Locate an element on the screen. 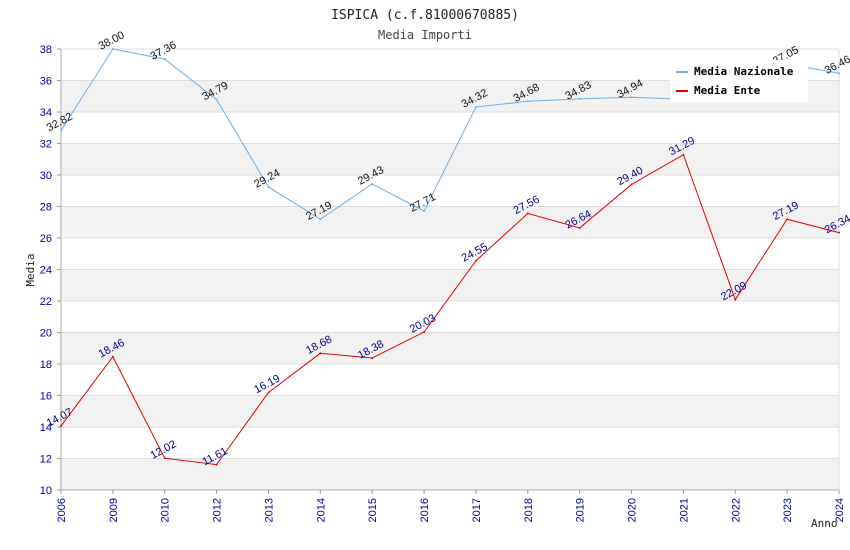 The image size is (850, 550). x-tick-label: 2019 is located at coordinates (581, 510).